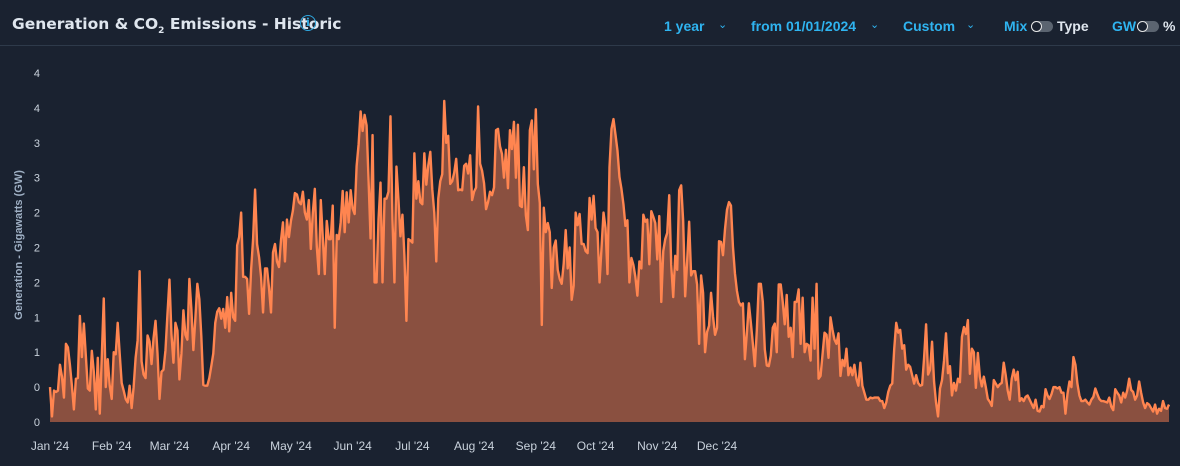 This screenshot has width=1180, height=466. Describe the element at coordinates (929, 26) in the screenshot. I see `custom-dropdown: Custom` at that location.